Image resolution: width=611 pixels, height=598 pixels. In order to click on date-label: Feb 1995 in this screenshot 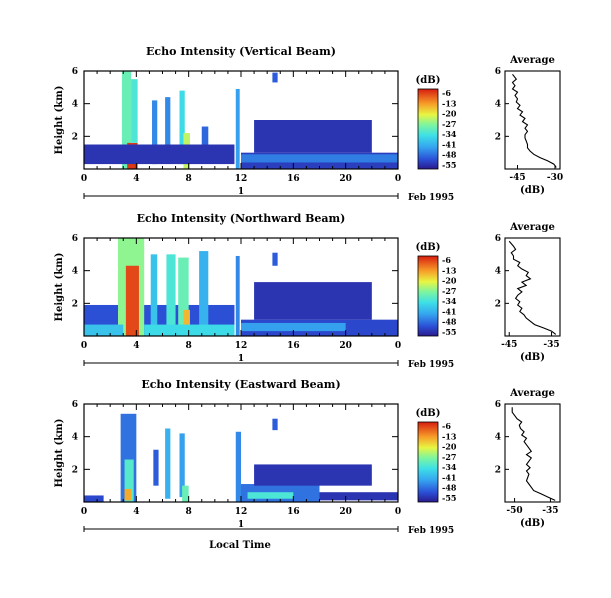, I will do `click(431, 531)`.